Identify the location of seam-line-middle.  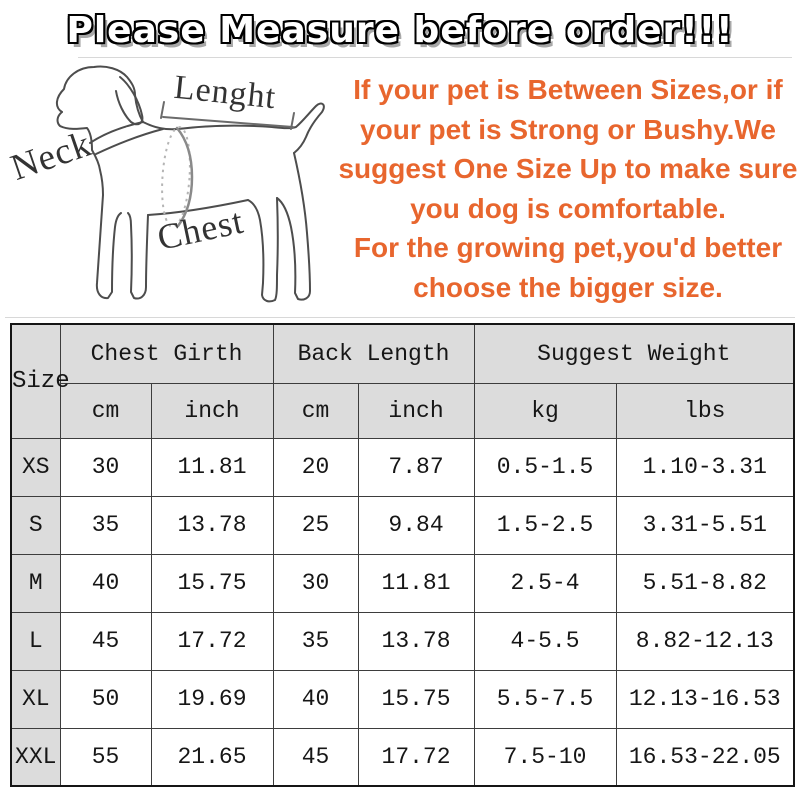
(400, 317).